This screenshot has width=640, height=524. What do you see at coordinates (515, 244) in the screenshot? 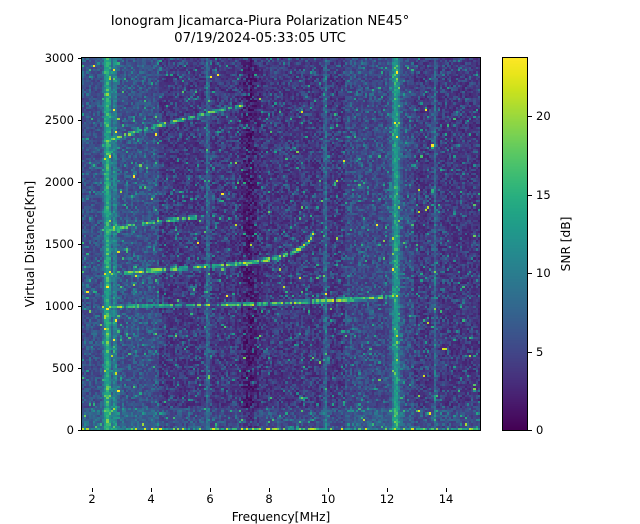
I see `colorbar-gradient` at bounding box center [515, 244].